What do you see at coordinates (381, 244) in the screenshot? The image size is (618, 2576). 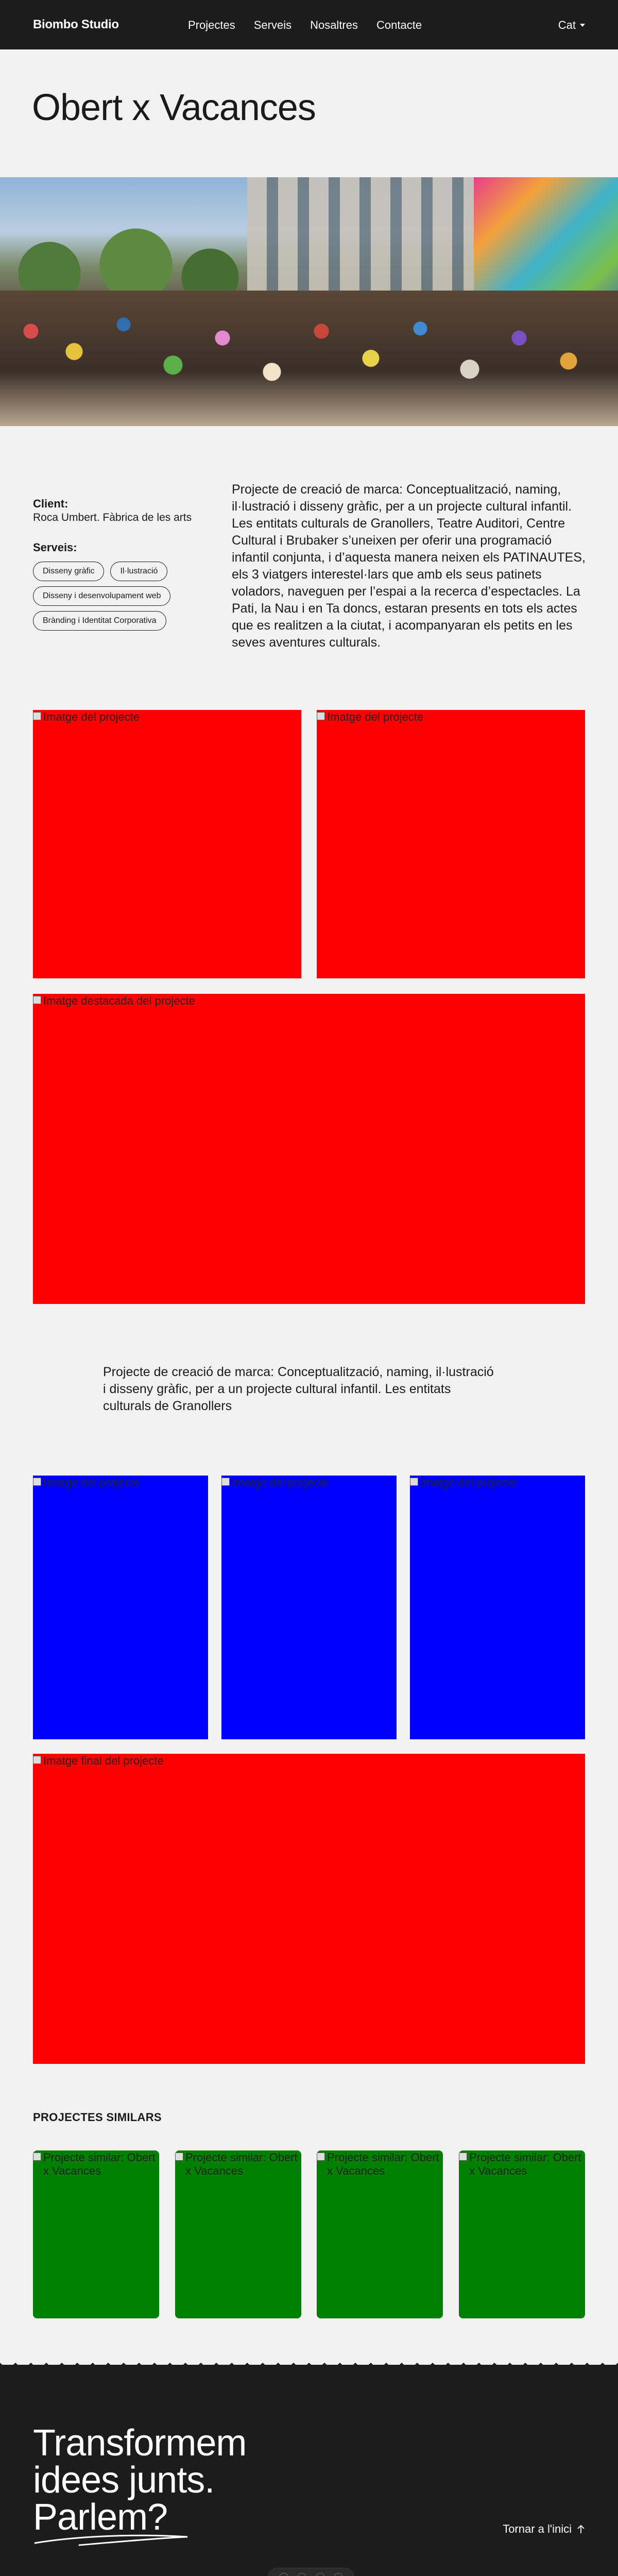 I see `hero-building` at bounding box center [381, 244].